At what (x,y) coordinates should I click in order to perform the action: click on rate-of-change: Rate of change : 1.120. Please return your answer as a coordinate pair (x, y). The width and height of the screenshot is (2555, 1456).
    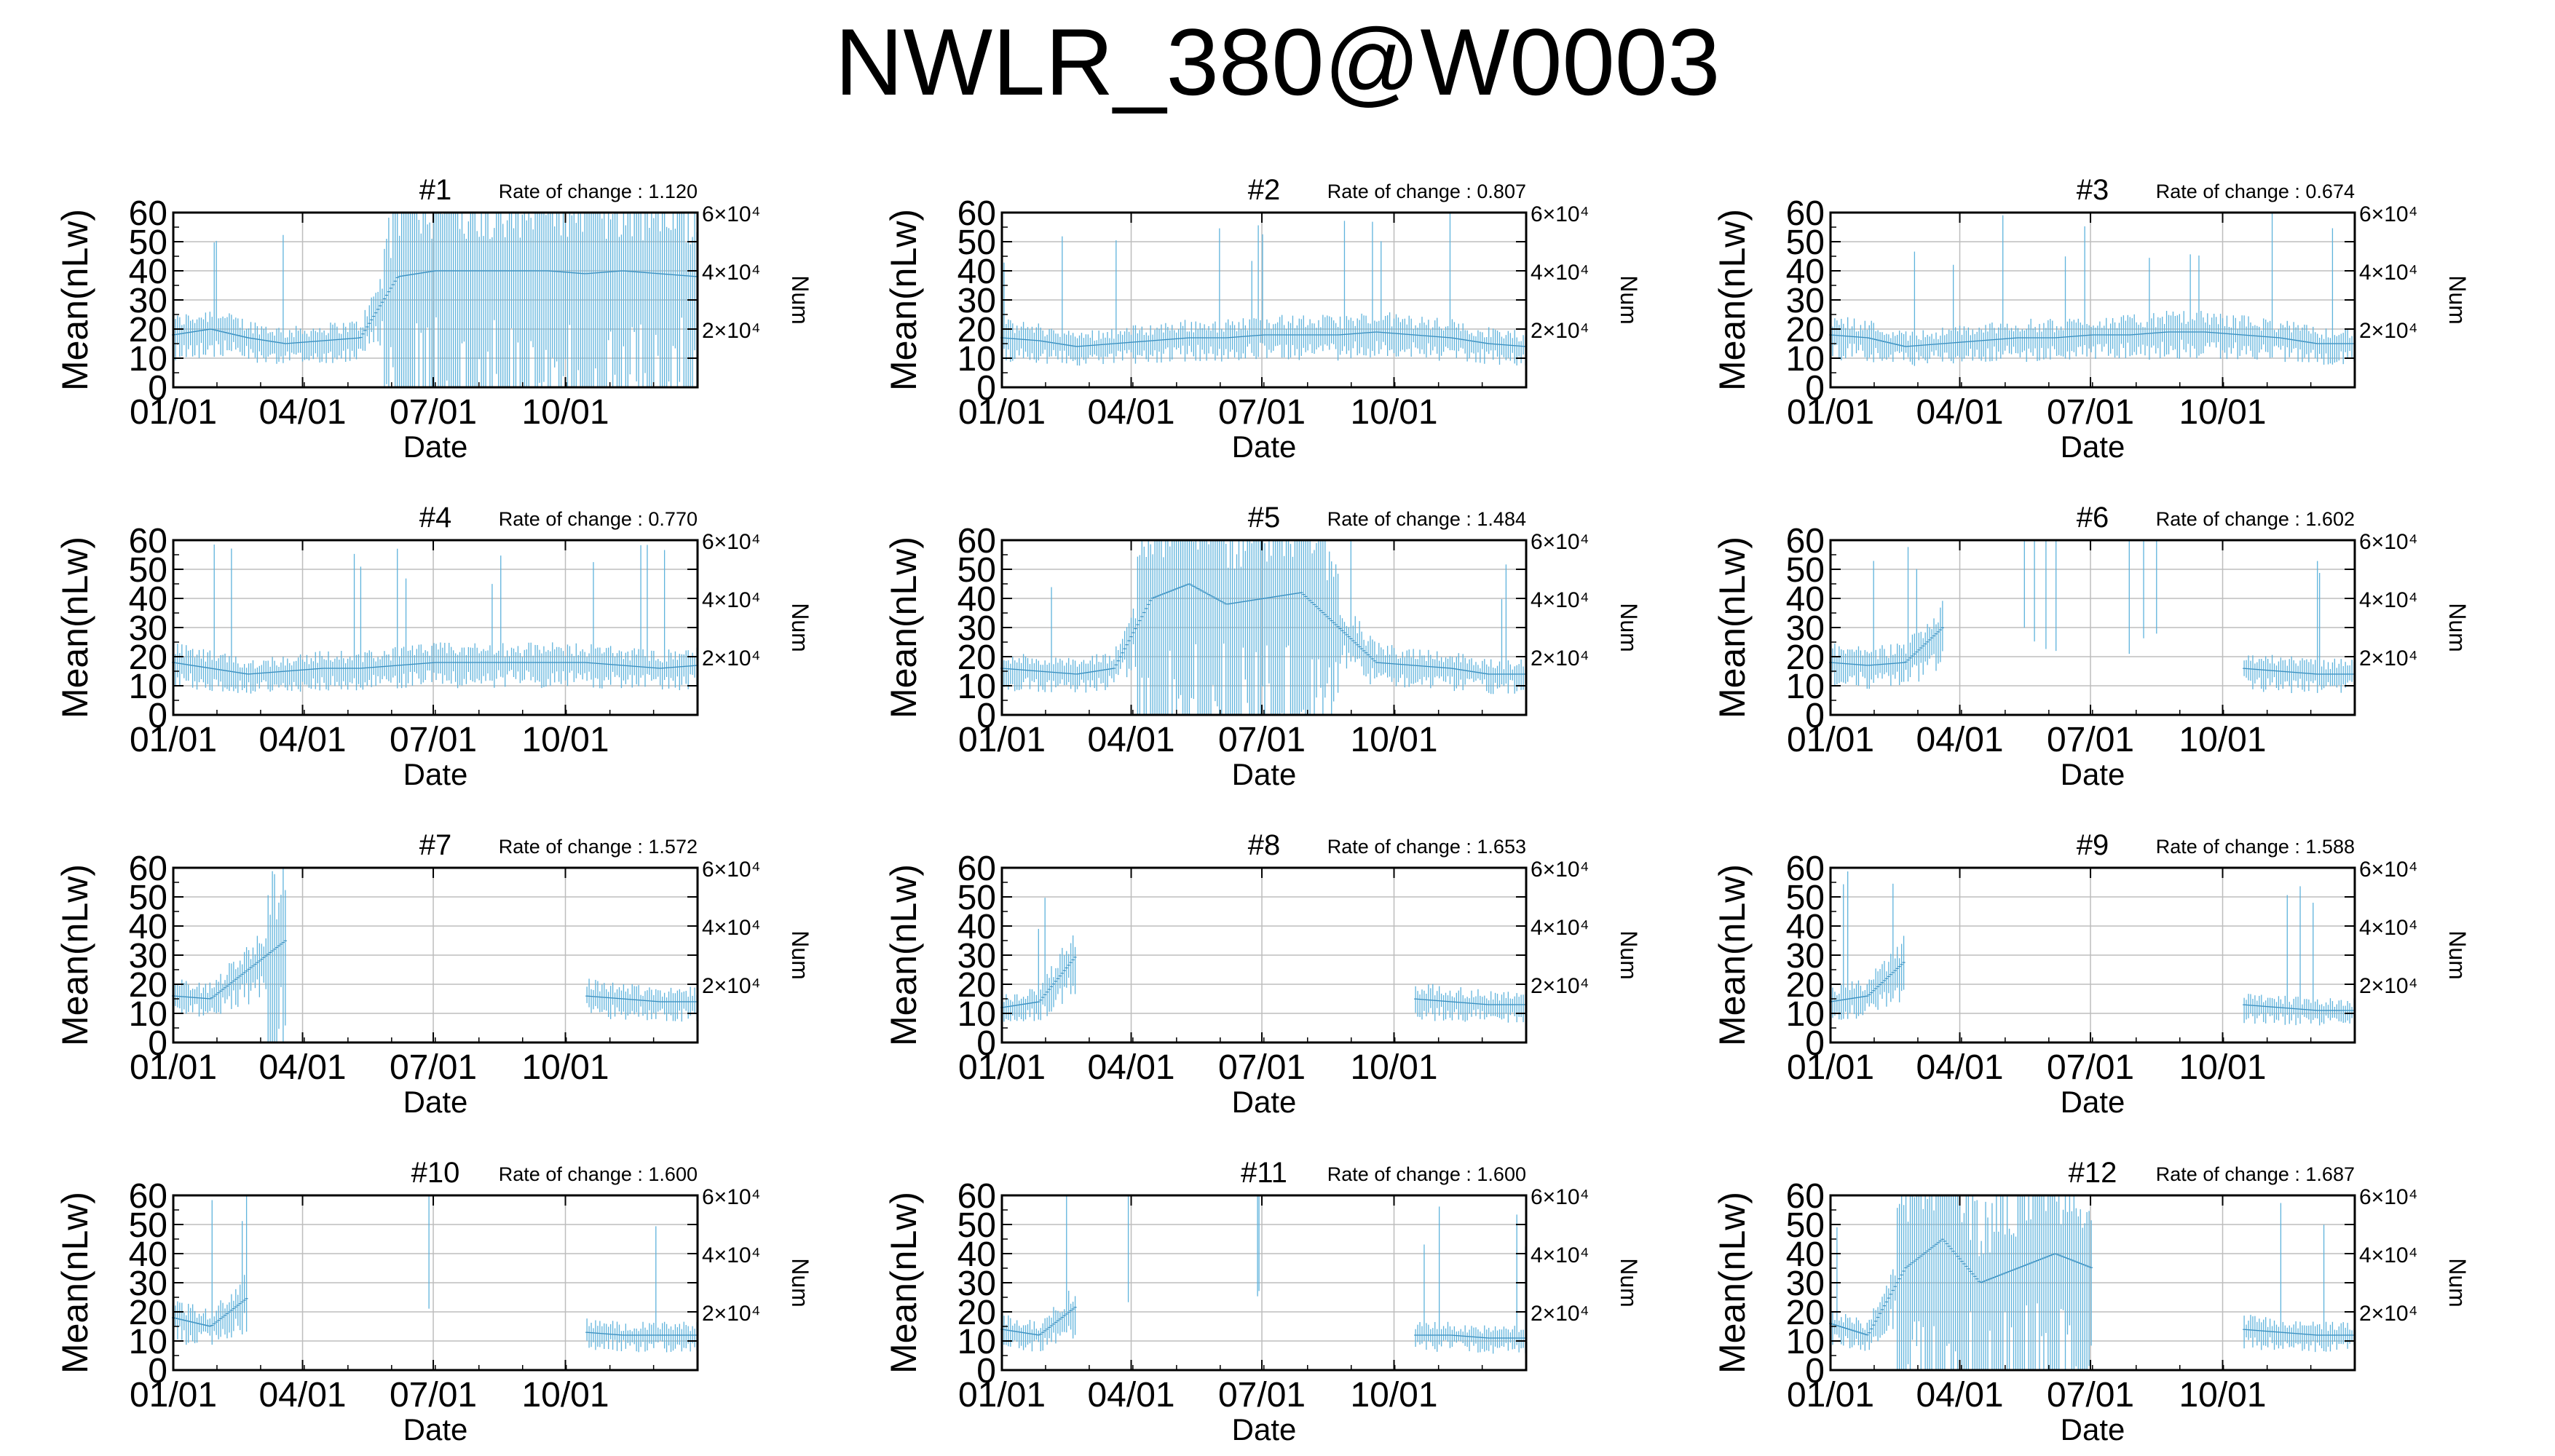
    Looking at the image, I should click on (598, 191).